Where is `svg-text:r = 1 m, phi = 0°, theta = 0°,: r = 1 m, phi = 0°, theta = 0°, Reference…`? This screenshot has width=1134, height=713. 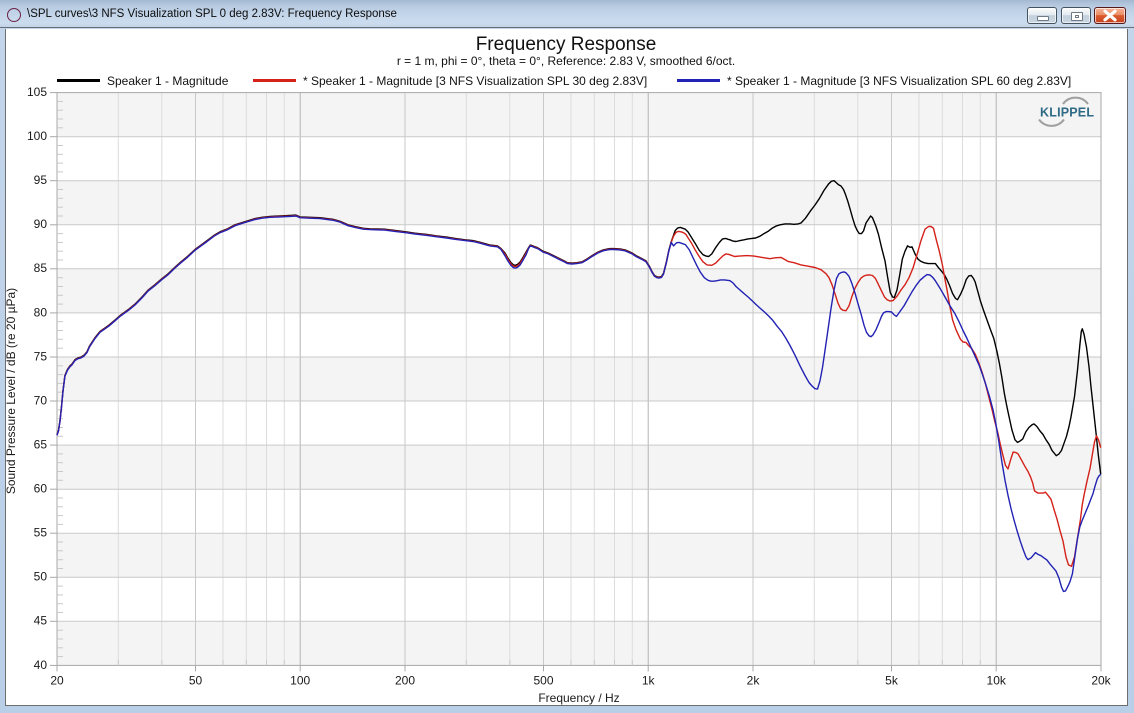 svg-text:r = 1 m, phi = 0°, theta = 0°,: r = 1 m, phi = 0°, theta = 0°, Reference… is located at coordinates (566, 61).